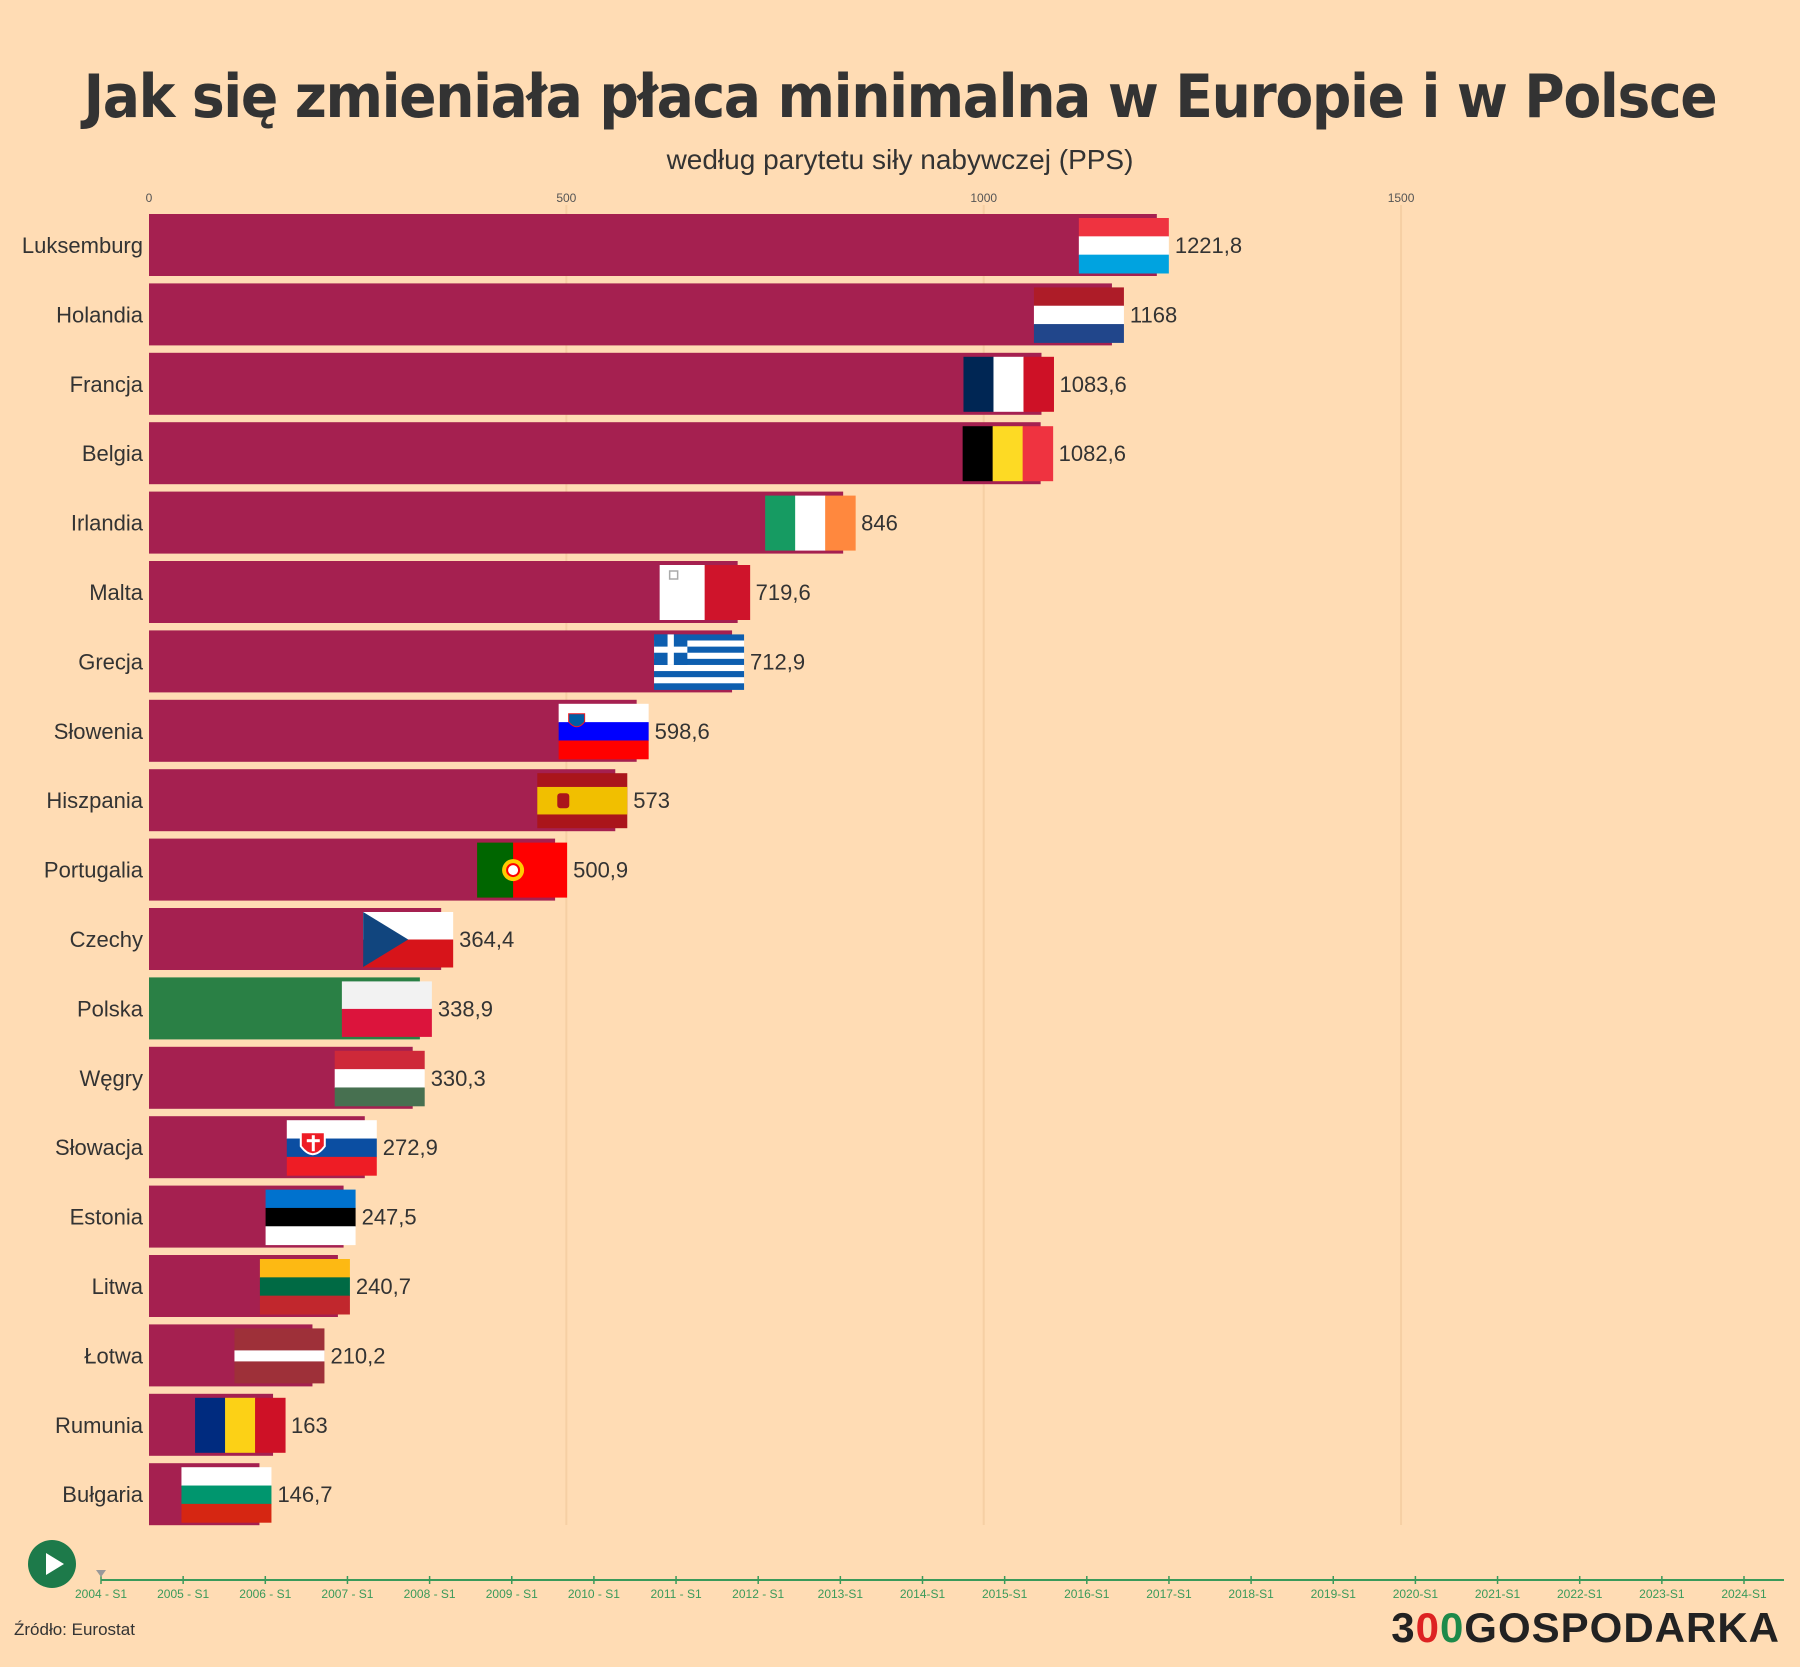 This screenshot has height=1667, width=1800. What do you see at coordinates (603, 731) in the screenshot?
I see `slovenia-flag` at bounding box center [603, 731].